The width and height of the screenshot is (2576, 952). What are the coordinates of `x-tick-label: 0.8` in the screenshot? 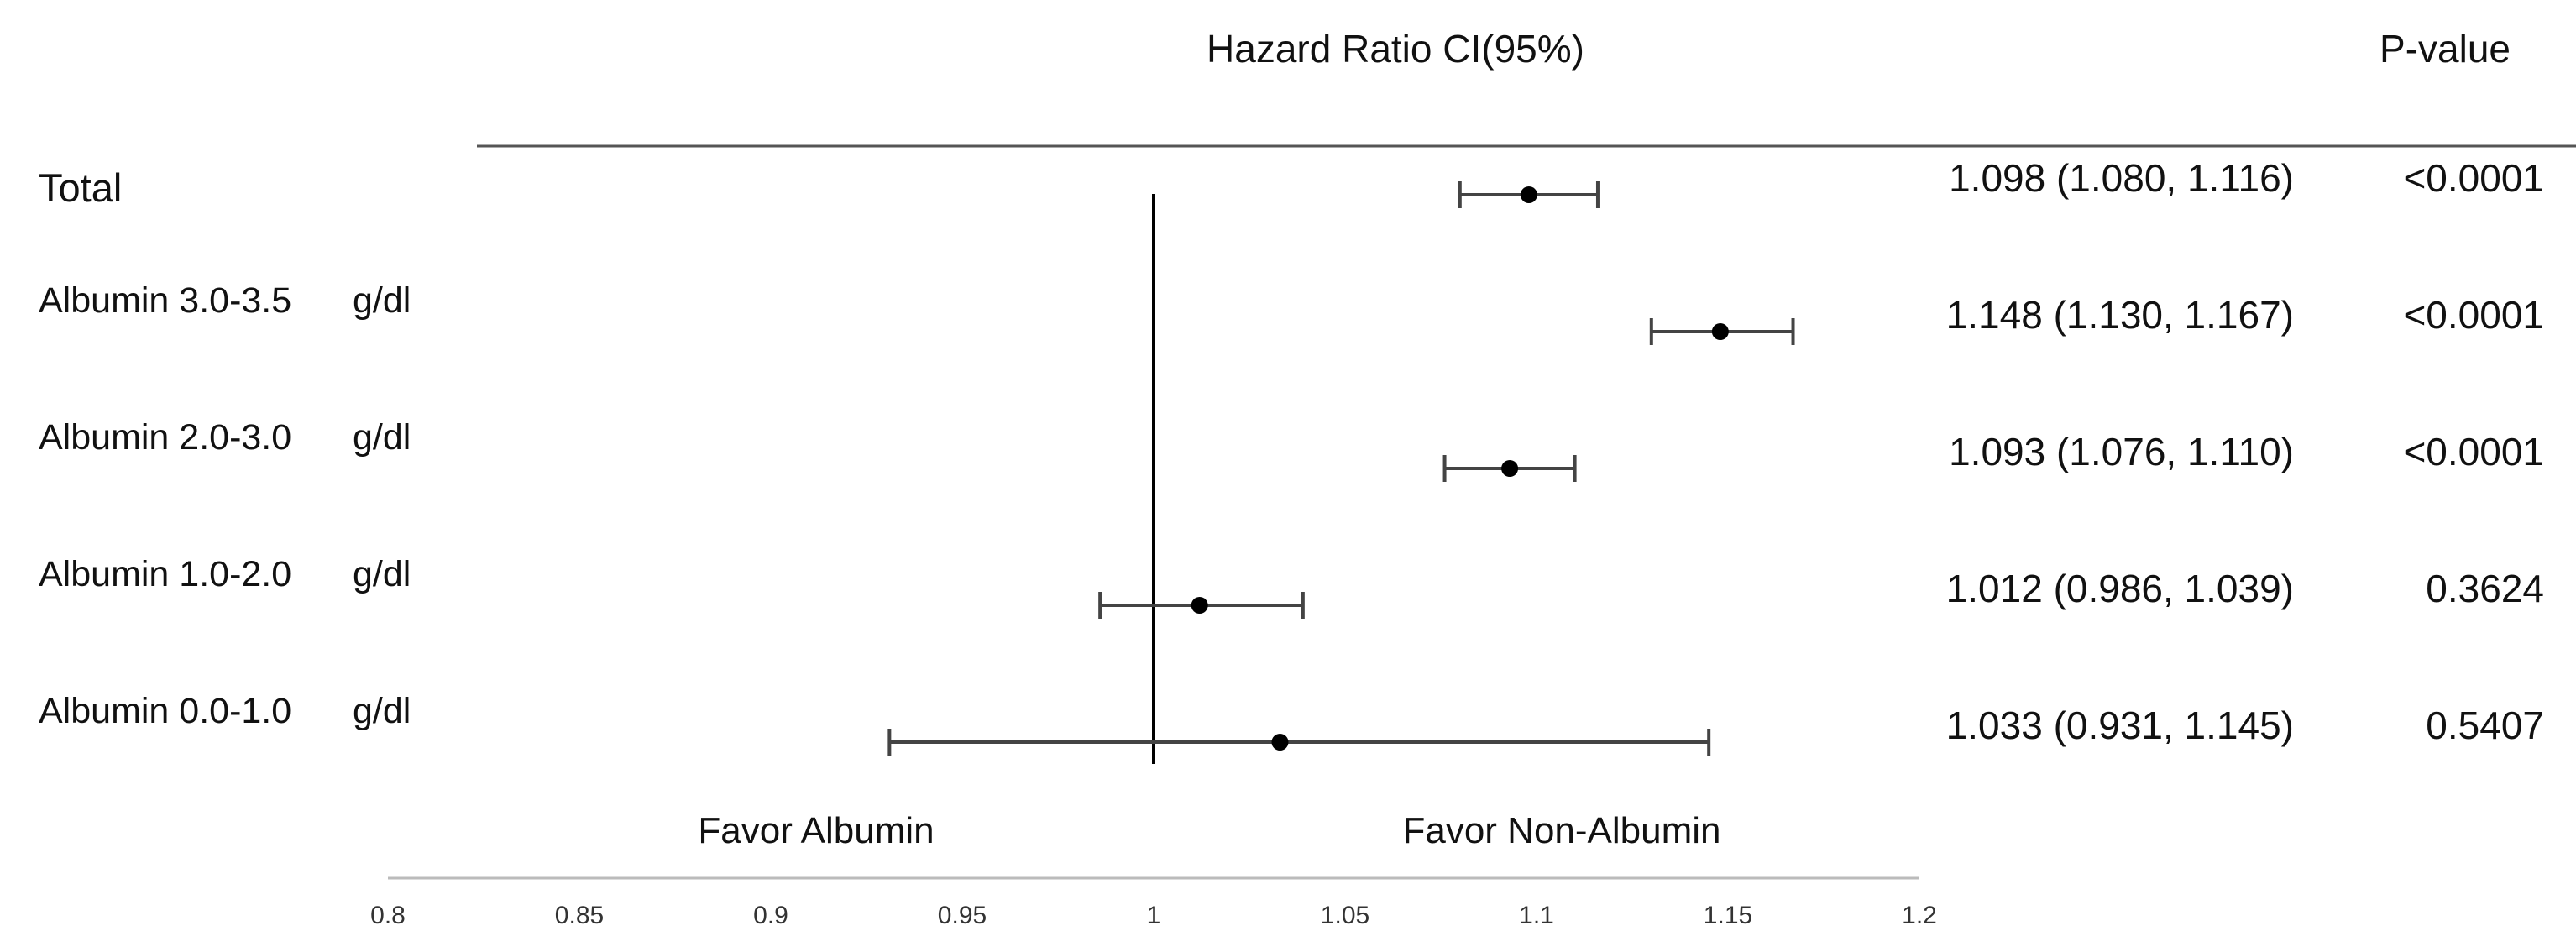 It's located at (388, 915).